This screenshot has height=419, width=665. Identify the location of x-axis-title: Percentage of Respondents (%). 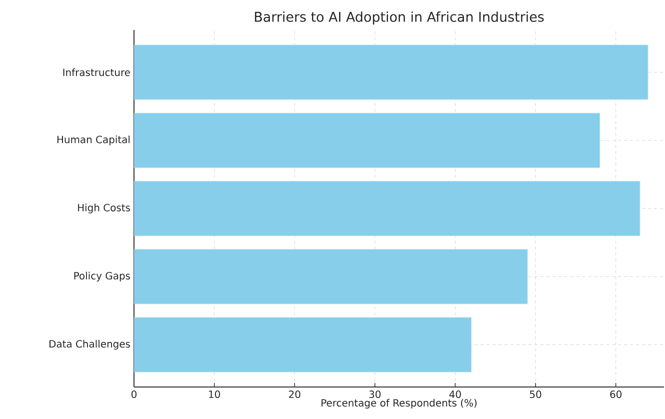
(399, 403).